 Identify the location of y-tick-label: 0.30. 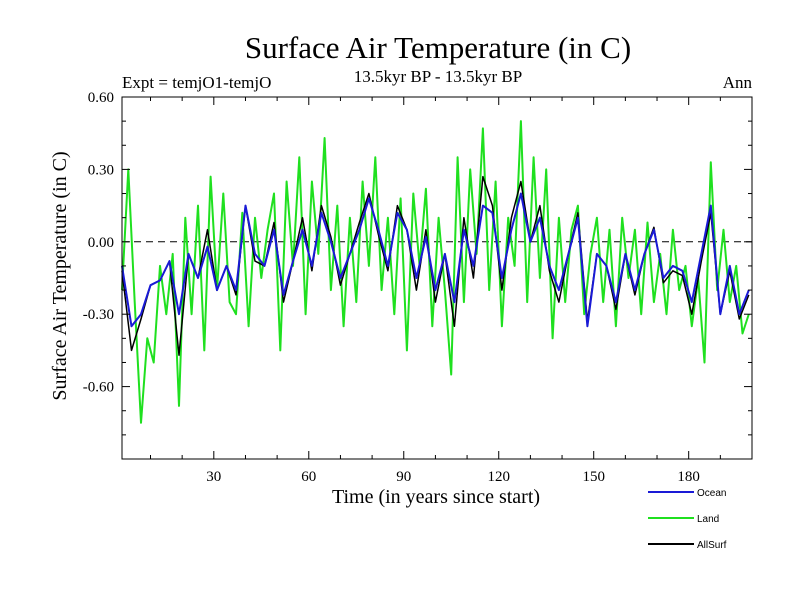
(101, 170).